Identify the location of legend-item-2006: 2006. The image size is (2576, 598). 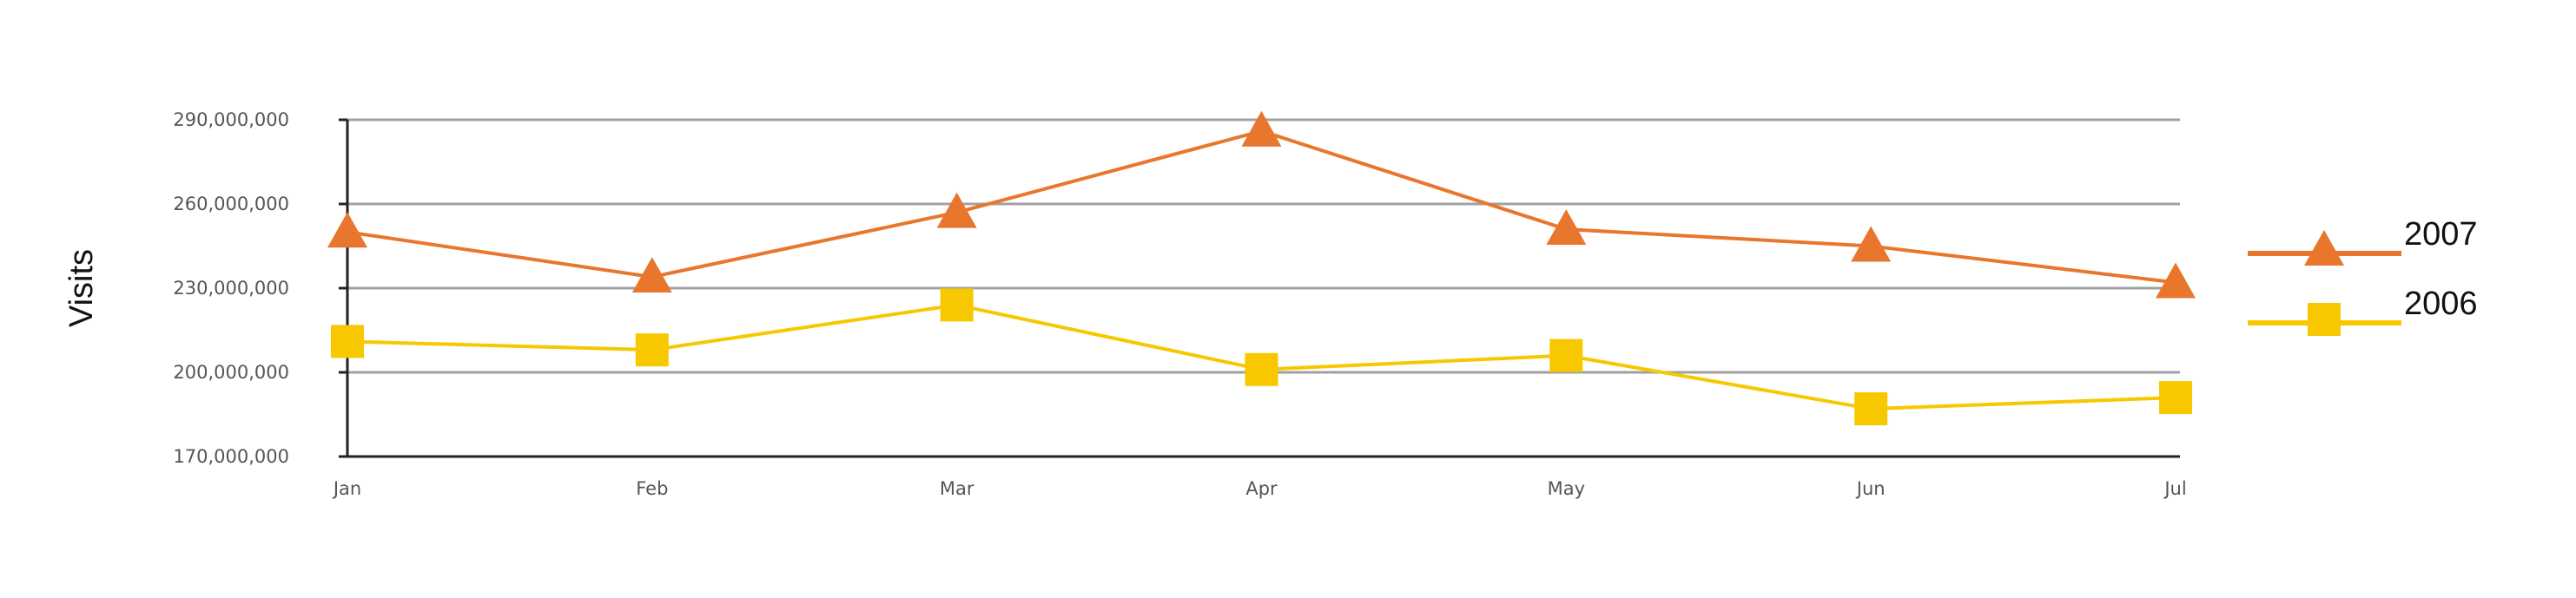
(2363, 311).